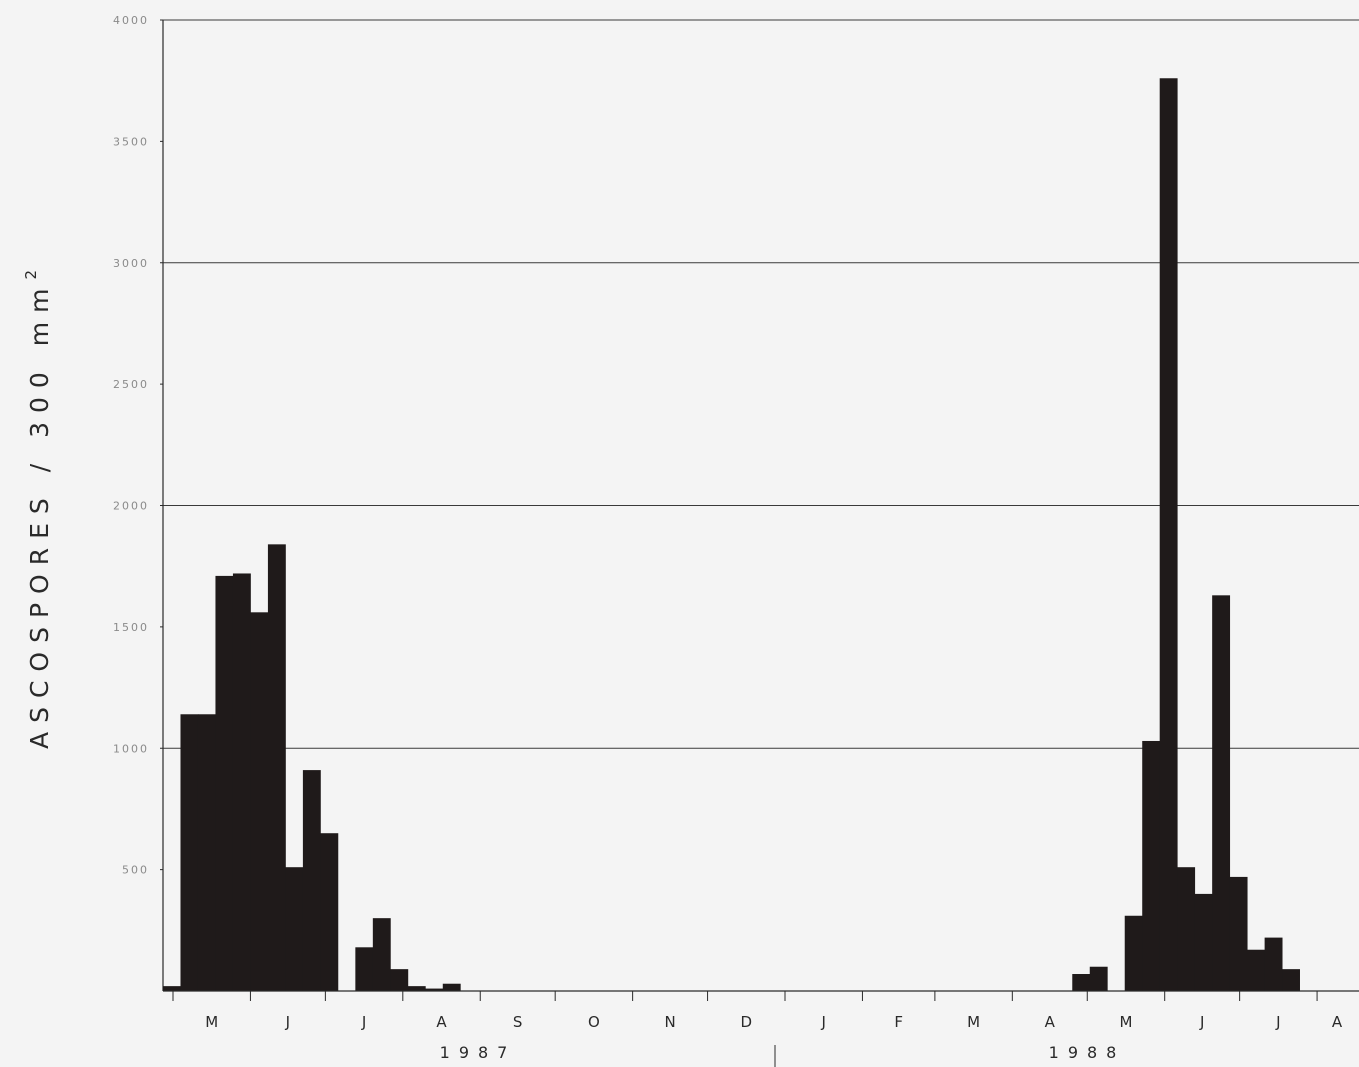 This screenshot has width=1359, height=1067. I want to click on y-tick-label-500: 500, so click(135, 870).